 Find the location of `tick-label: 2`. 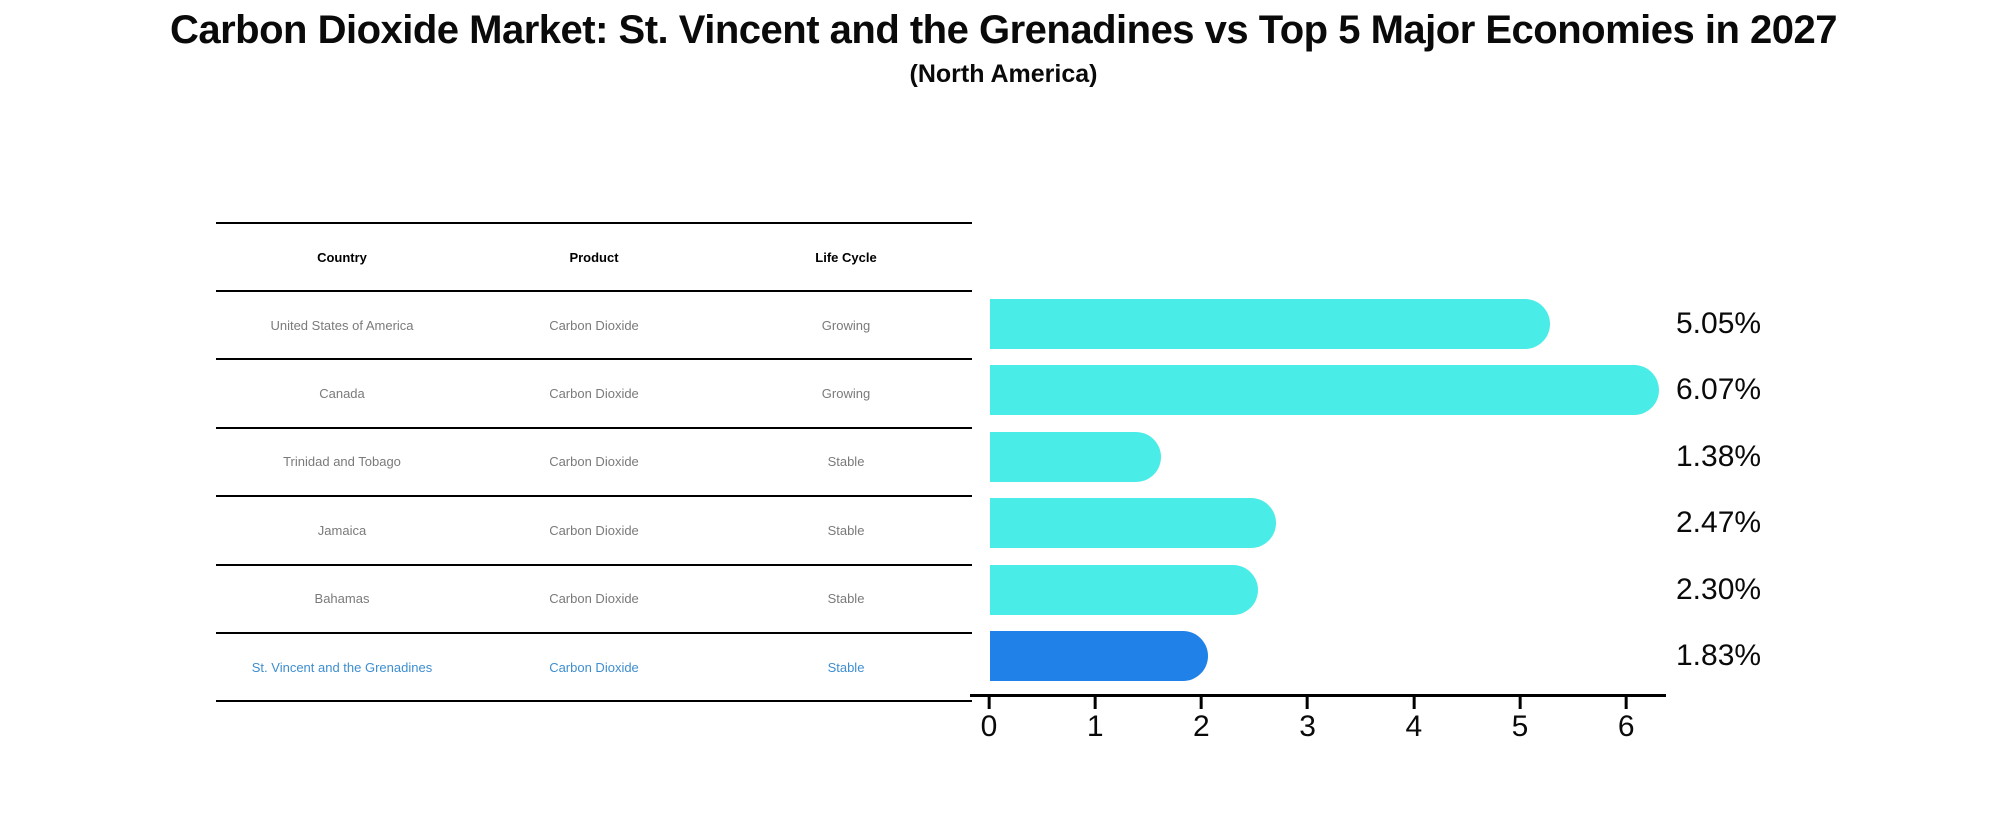

tick-label: 2 is located at coordinates (1201, 726).